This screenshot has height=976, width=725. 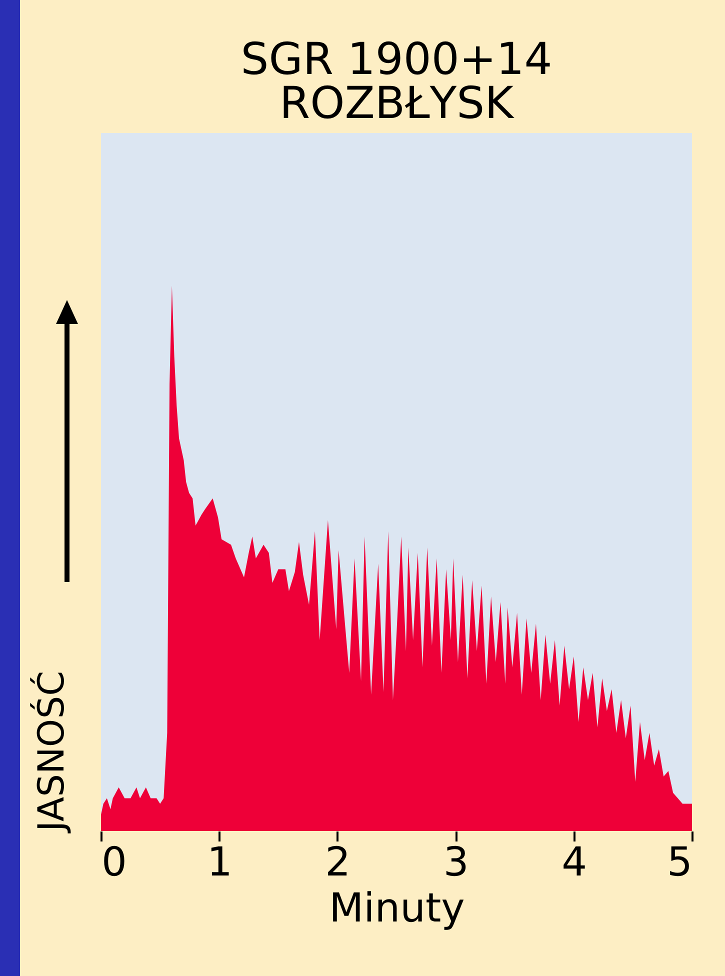 I want to click on y-axis-title: JASNOŚĆ, so click(x=51, y=752).